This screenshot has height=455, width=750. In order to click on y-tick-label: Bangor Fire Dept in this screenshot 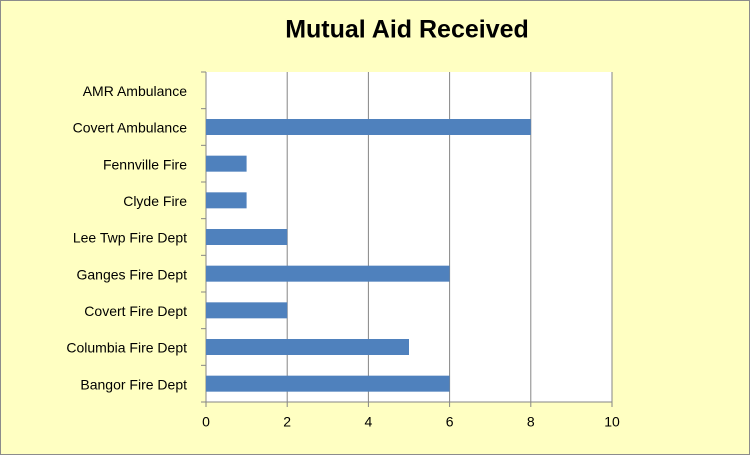, I will do `click(133, 384)`.